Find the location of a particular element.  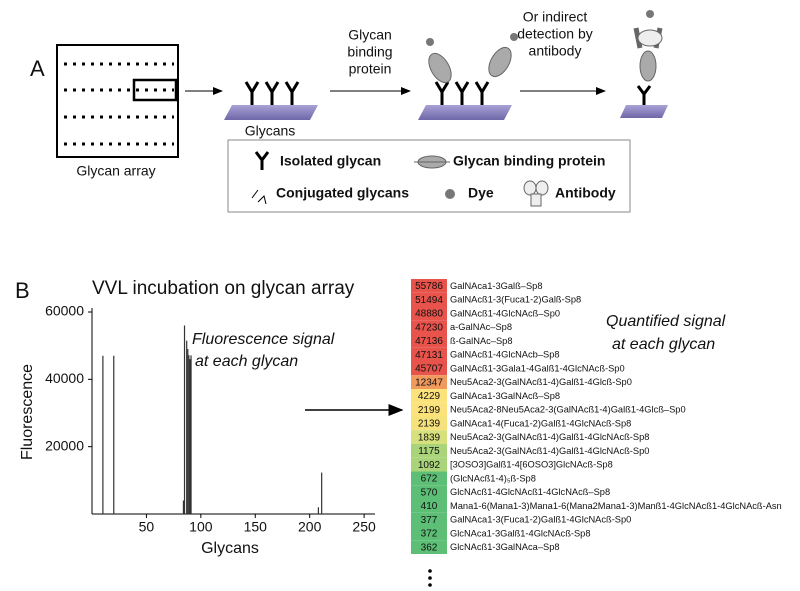

row-value: 12347 is located at coordinates (429, 382).